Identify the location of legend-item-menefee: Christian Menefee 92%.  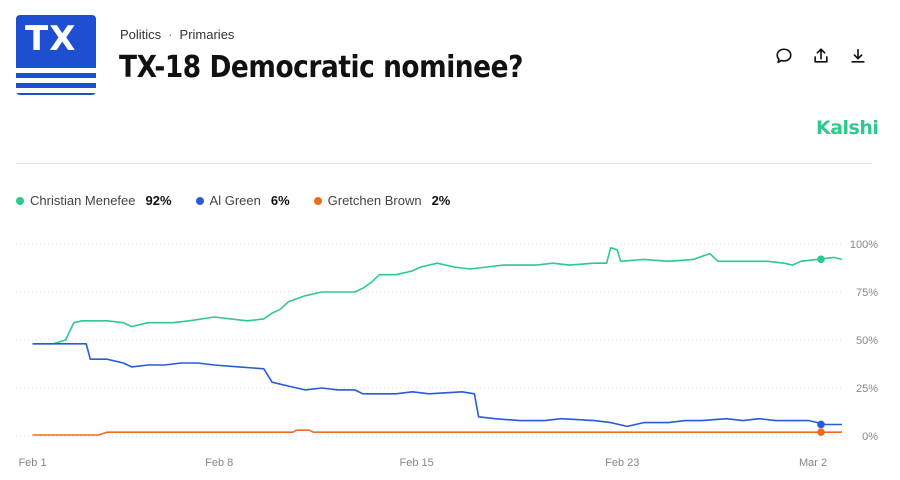
(94, 200).